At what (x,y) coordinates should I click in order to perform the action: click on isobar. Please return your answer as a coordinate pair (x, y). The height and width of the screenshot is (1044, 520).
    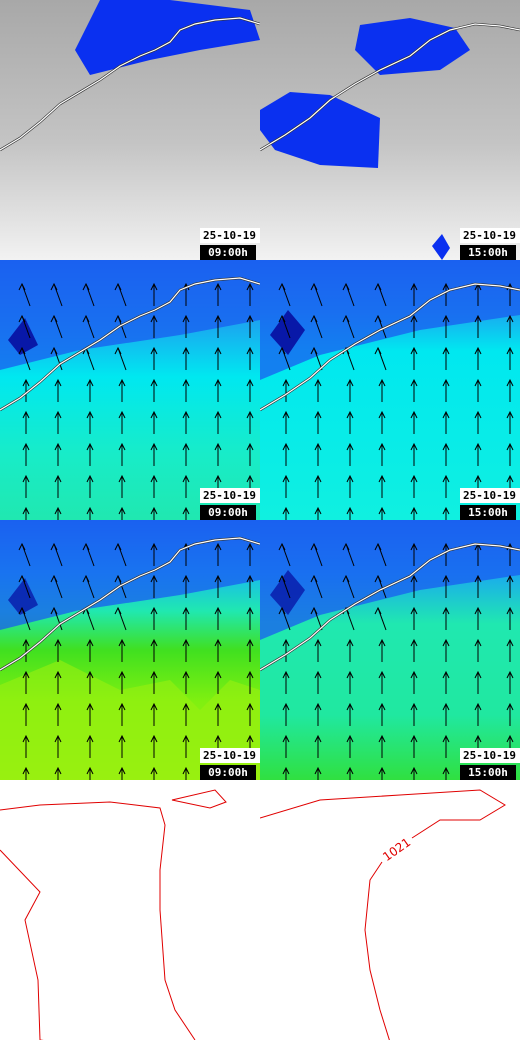
    Looking at the image, I should click on (22, 944).